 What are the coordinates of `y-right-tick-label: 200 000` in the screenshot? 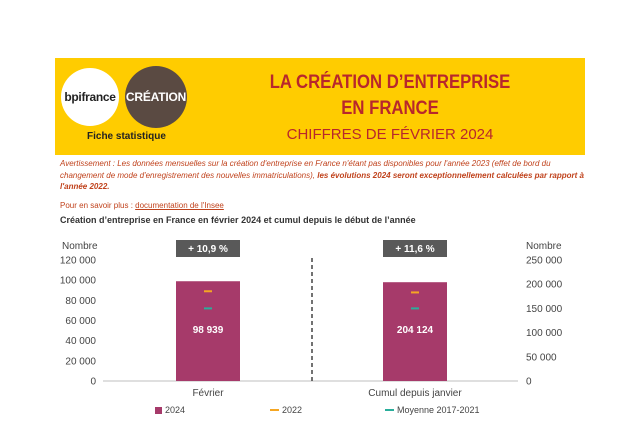 It's located at (544, 285).